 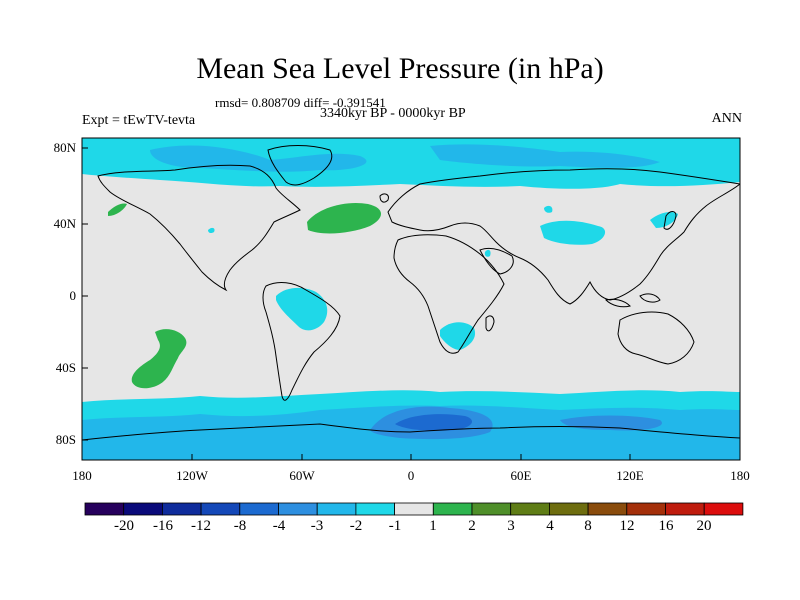 I want to click on colorbar-label: 3, so click(x=511, y=526).